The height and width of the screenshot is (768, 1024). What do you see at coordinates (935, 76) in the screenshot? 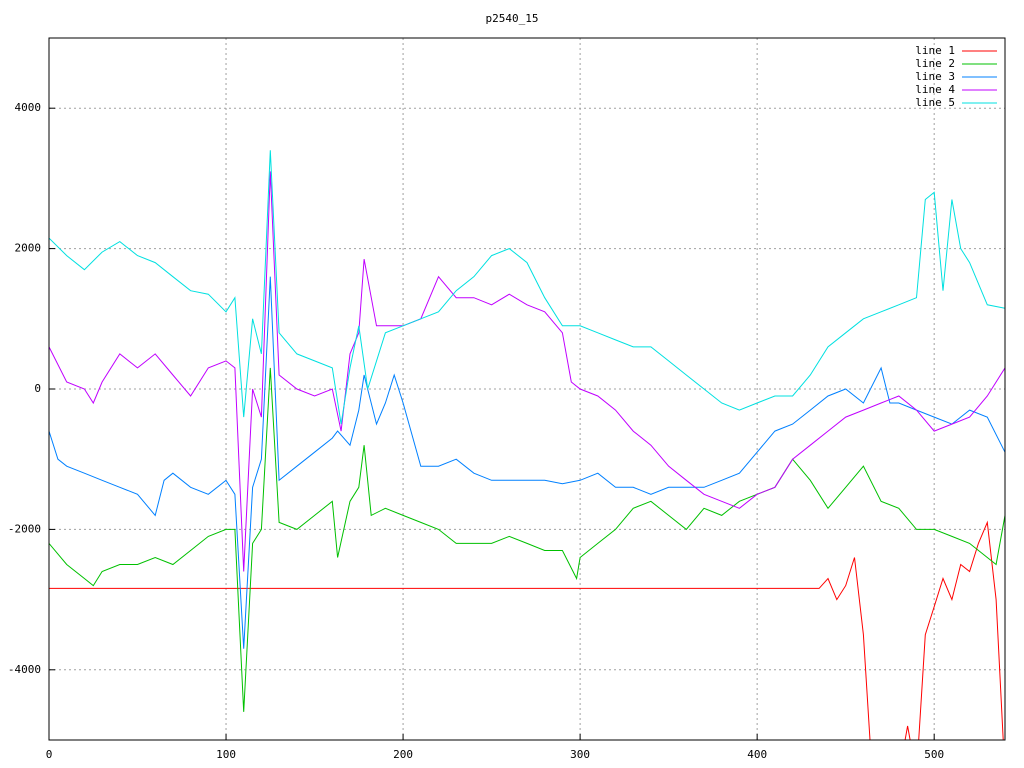
I see `legend-label: line 3` at bounding box center [935, 76].